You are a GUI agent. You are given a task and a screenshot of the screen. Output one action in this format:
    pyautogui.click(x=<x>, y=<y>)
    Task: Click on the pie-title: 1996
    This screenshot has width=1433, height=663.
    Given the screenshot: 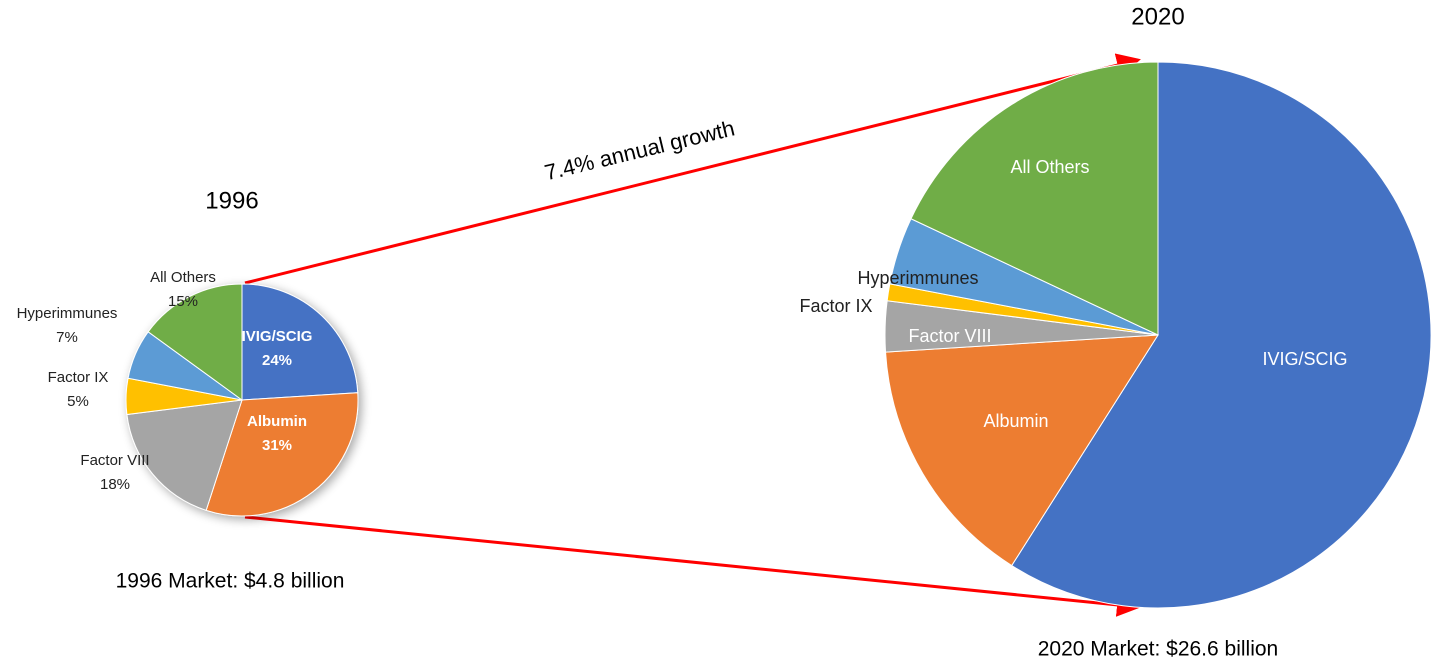 What is the action you would take?
    pyautogui.click(x=231, y=200)
    